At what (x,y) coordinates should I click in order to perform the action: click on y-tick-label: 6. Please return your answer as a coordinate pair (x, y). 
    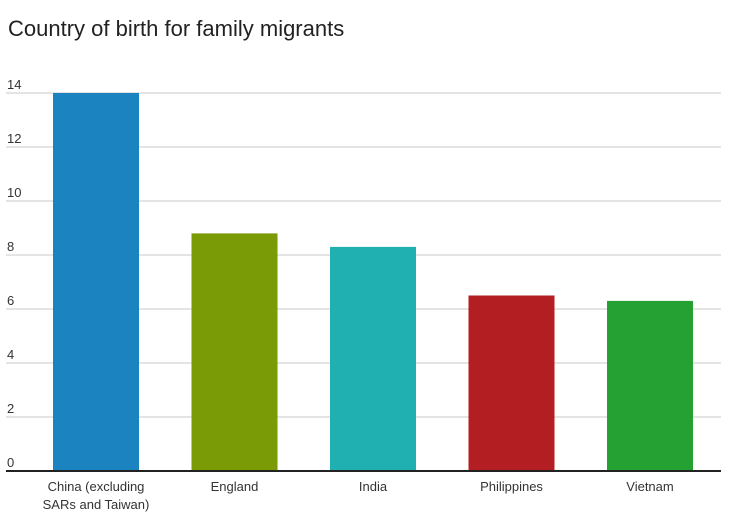
    Looking at the image, I should click on (10, 300).